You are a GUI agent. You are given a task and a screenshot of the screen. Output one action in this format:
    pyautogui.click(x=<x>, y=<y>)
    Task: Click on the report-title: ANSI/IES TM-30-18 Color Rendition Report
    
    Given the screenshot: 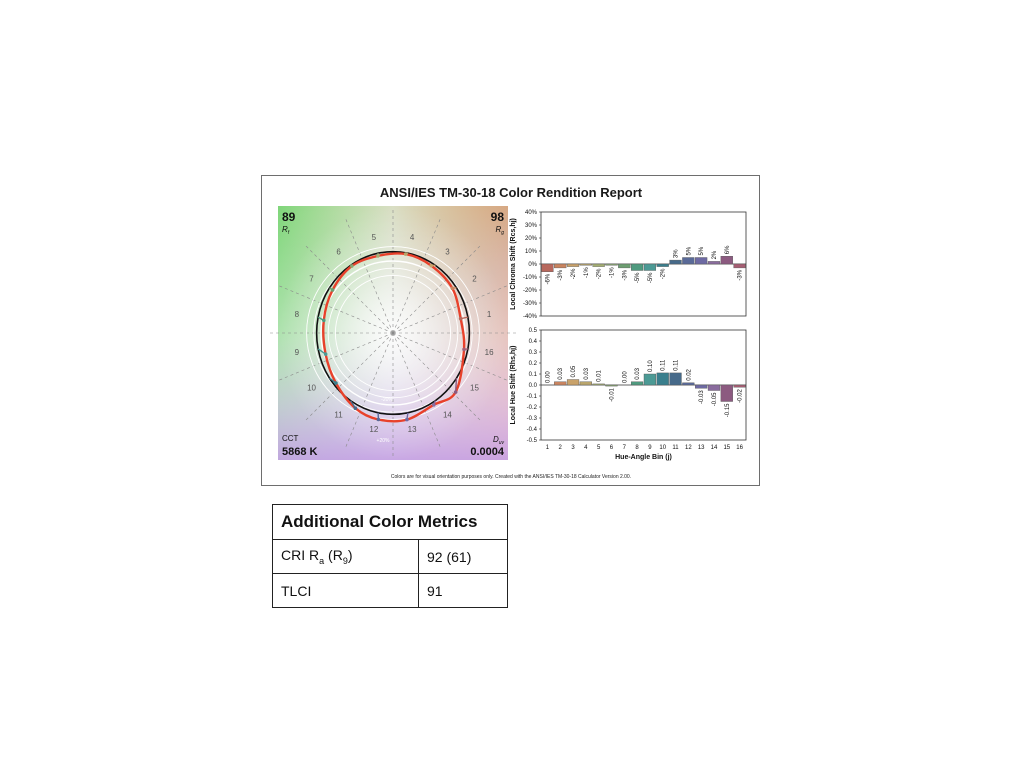 What is the action you would take?
    pyautogui.click(x=511, y=192)
    